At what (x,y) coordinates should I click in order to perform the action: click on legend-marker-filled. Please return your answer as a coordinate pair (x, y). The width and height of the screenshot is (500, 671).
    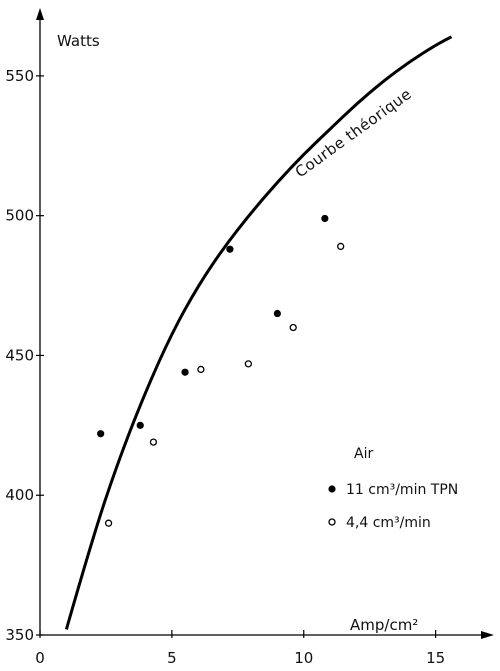
    Looking at the image, I should click on (332, 489).